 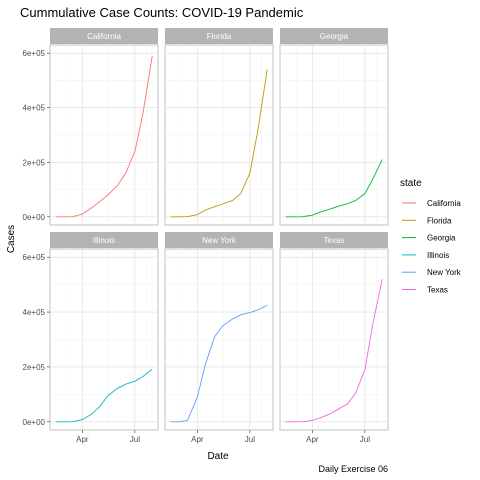 What do you see at coordinates (11, 239) in the screenshot?
I see `y-axis-title: Cases` at bounding box center [11, 239].